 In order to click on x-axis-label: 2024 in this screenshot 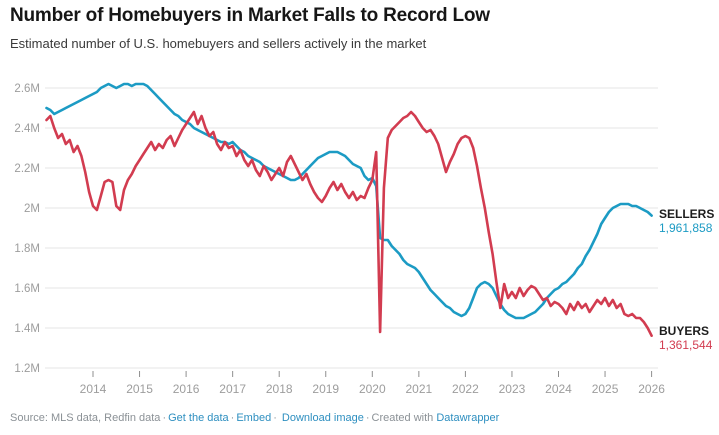, I will do `click(558, 389)`.